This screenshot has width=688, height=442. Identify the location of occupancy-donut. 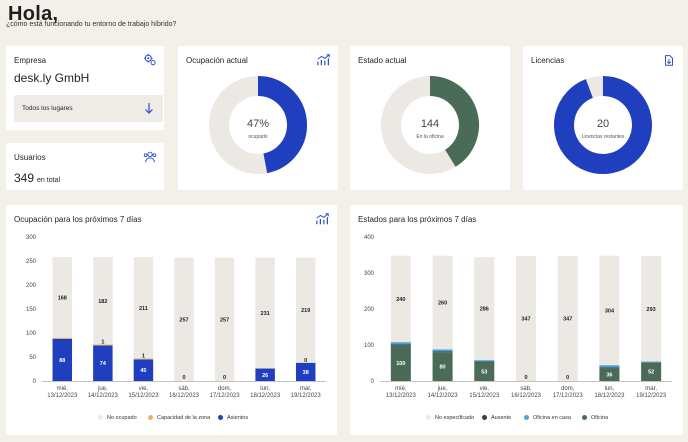
(258, 125).